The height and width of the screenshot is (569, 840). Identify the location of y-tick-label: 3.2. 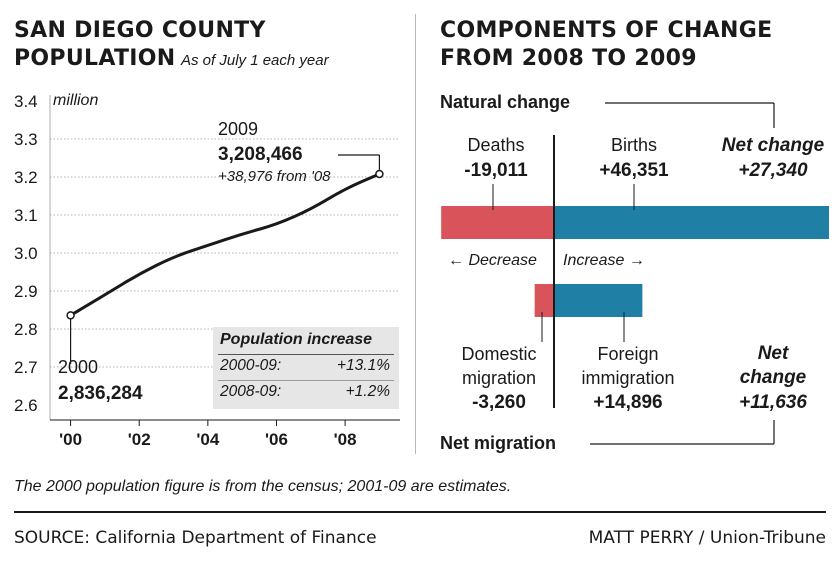
(26, 177).